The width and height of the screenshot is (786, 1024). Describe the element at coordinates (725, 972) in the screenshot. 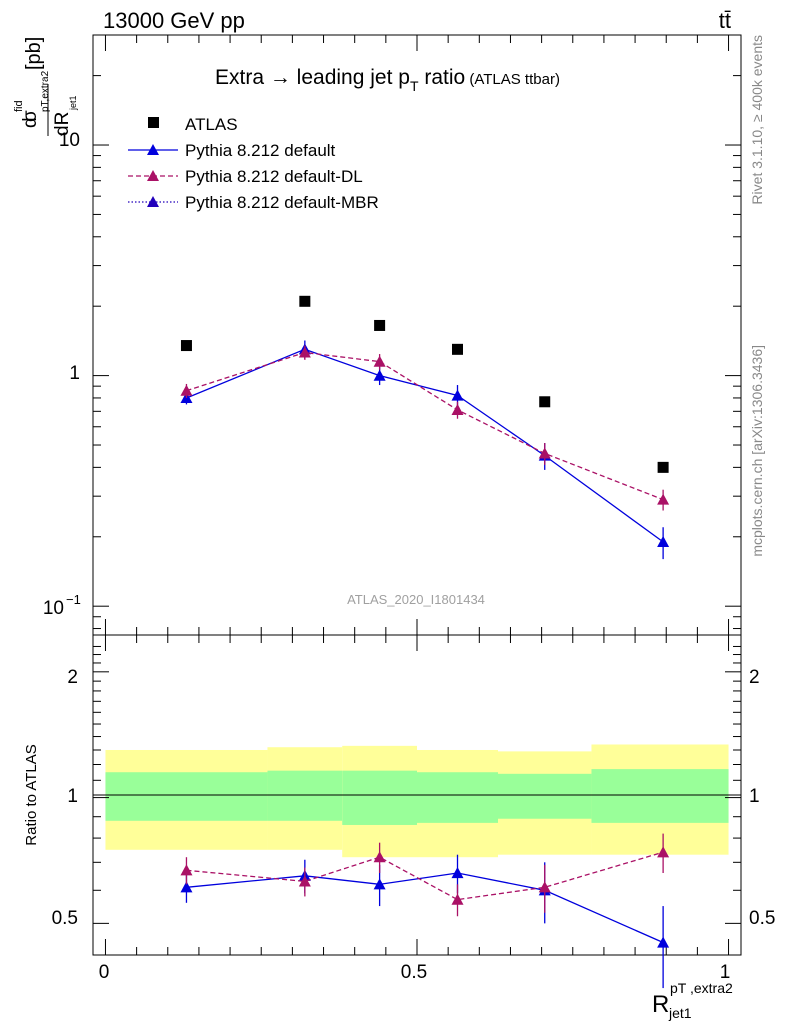

I see `x-tick-label-1: 1` at that location.